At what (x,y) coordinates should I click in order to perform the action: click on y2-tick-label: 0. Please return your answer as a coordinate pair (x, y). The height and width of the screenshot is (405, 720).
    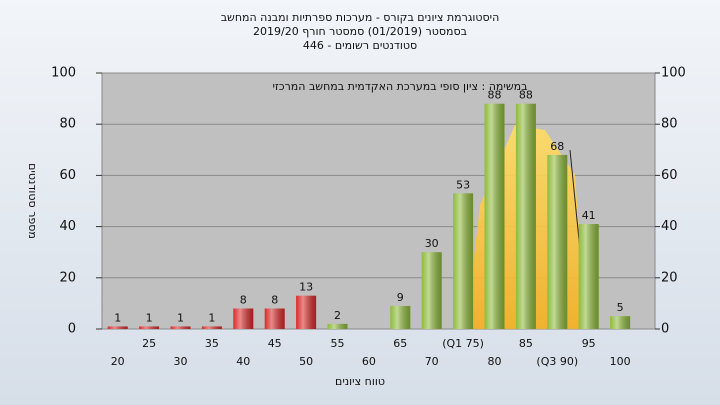
    Looking at the image, I should click on (665, 329).